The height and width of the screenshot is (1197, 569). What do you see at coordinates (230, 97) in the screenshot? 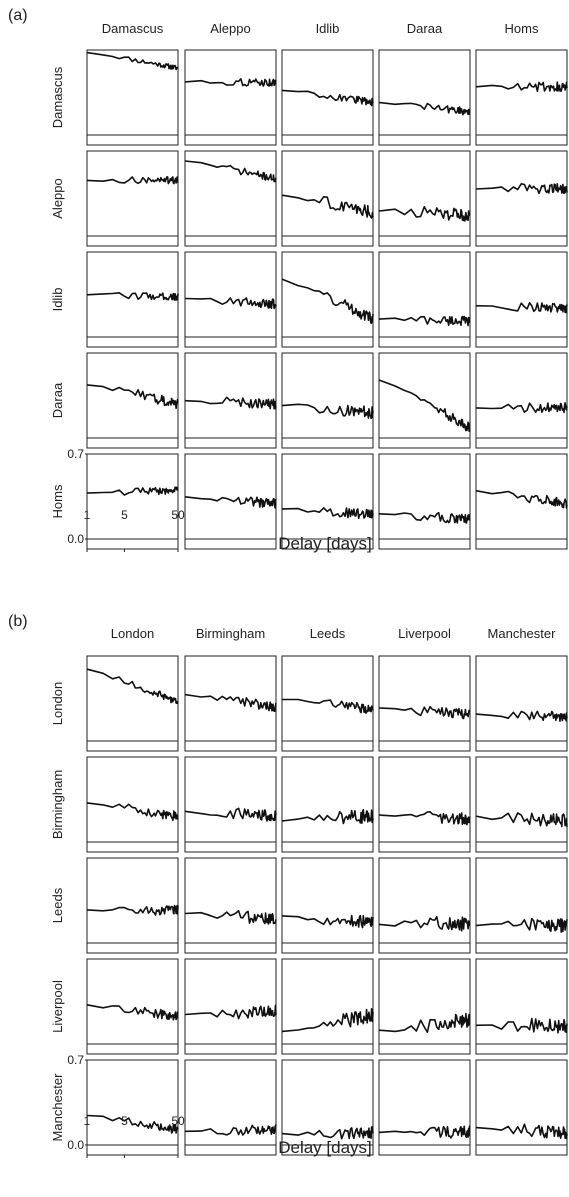
I see `cell-damascus-aleppo` at bounding box center [230, 97].